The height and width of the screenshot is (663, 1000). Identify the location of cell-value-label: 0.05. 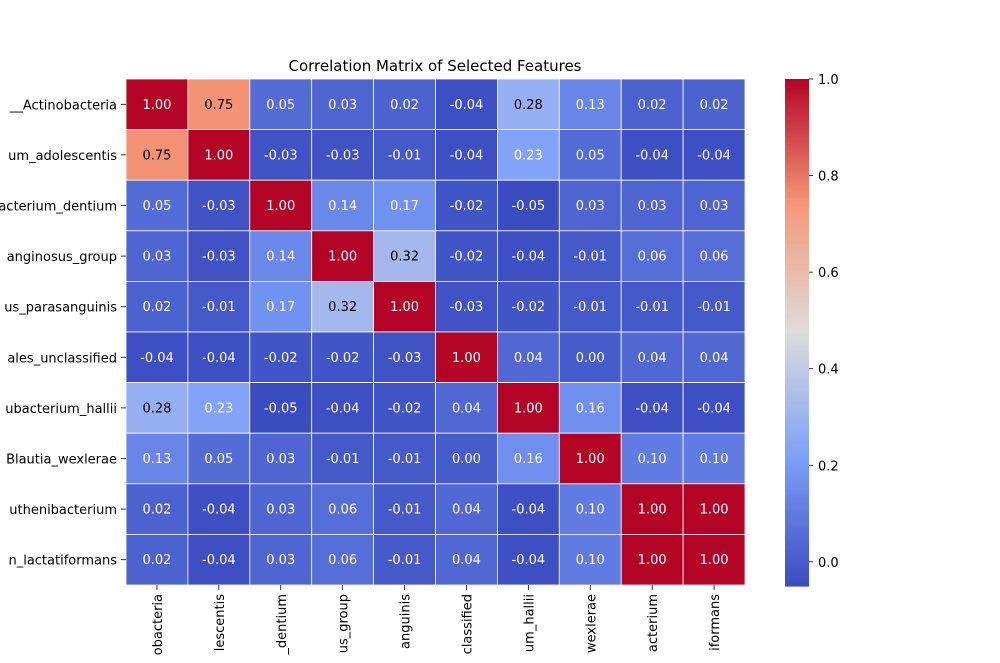
(156, 206).